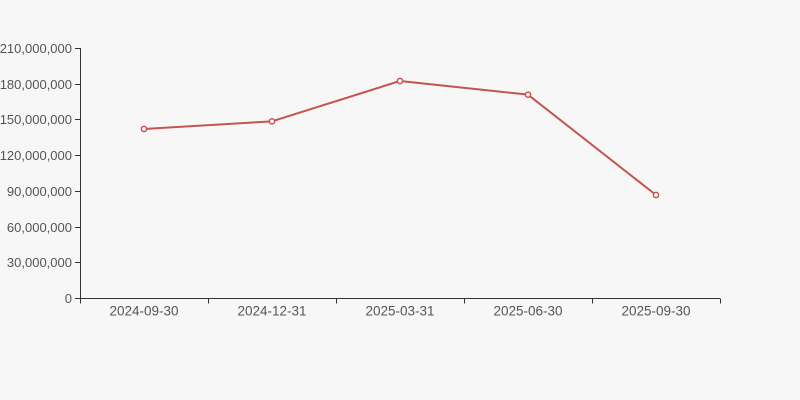 This screenshot has height=400, width=800. I want to click on y-axis-label: 180,000,000, so click(36, 84).